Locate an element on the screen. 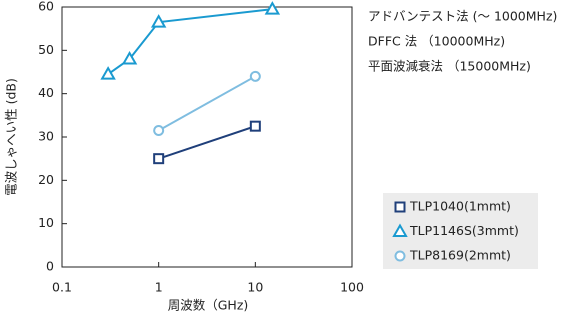 This screenshot has height=319, width=583. x-axis-label: 周波数（GHz) is located at coordinates (208, 305).